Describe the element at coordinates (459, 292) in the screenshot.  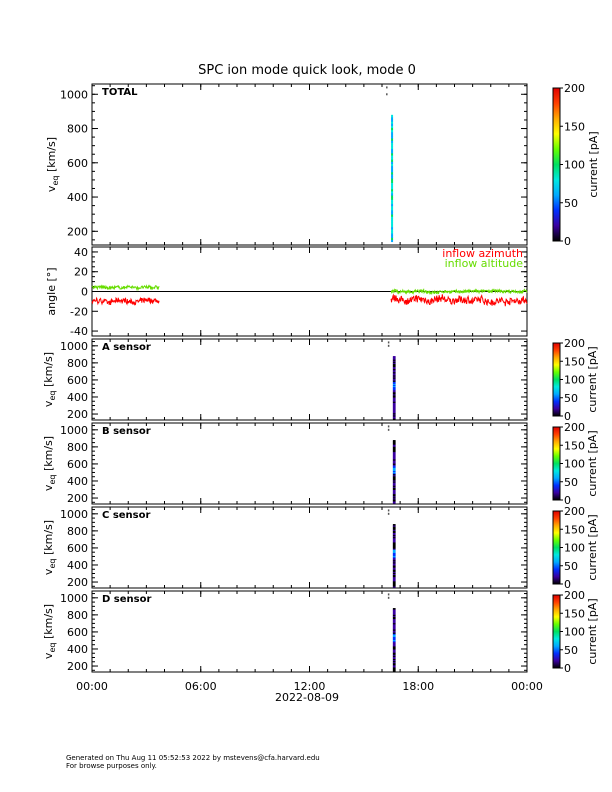
I see `series-line-inflow-altitude` at that location.